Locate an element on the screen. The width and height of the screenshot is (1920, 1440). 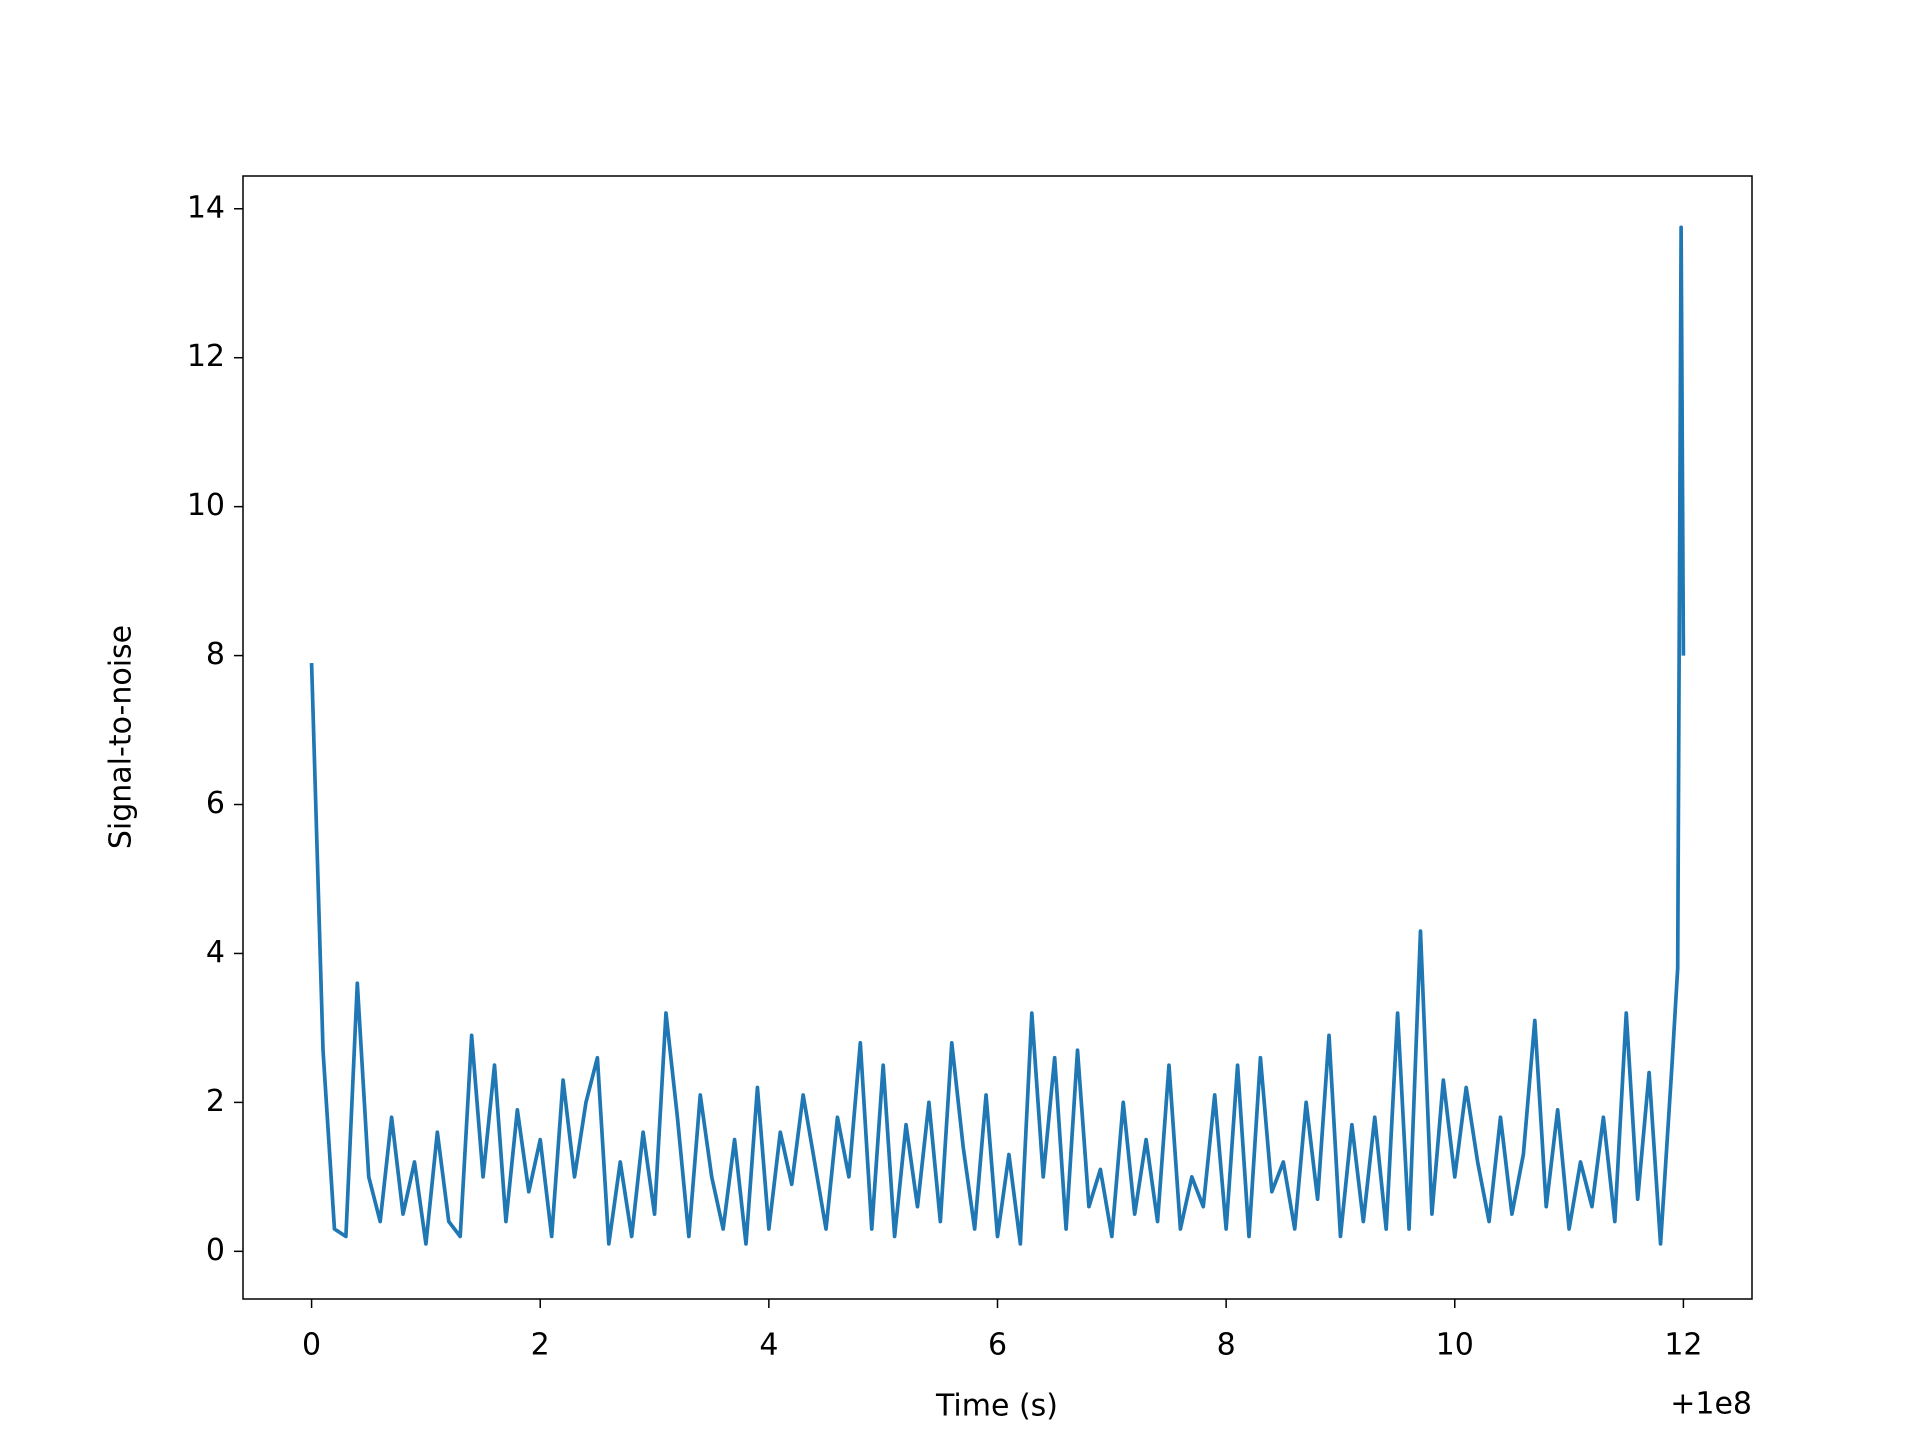
x-tick-label: 4 is located at coordinates (768, 1345).